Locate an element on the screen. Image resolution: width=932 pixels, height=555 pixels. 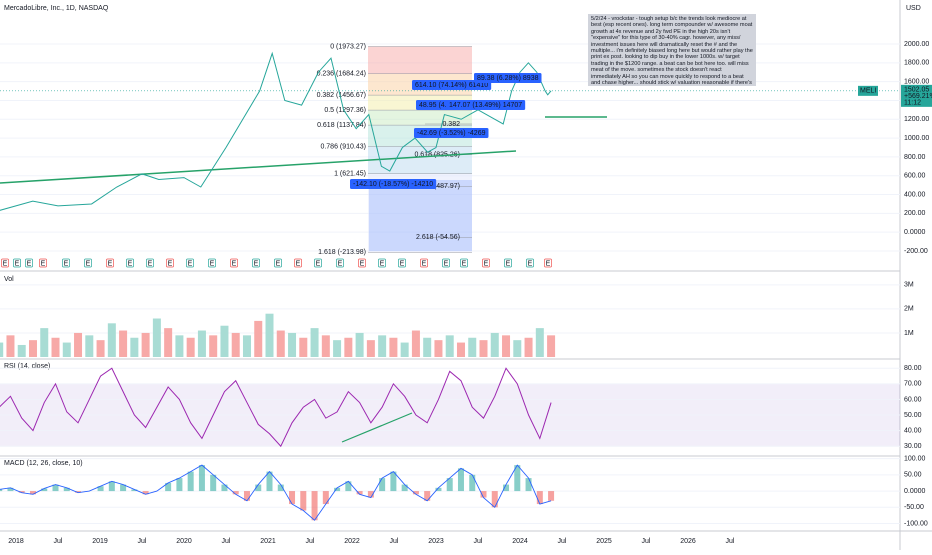
price-tick-label: 1600.00 is located at coordinates (916, 81).